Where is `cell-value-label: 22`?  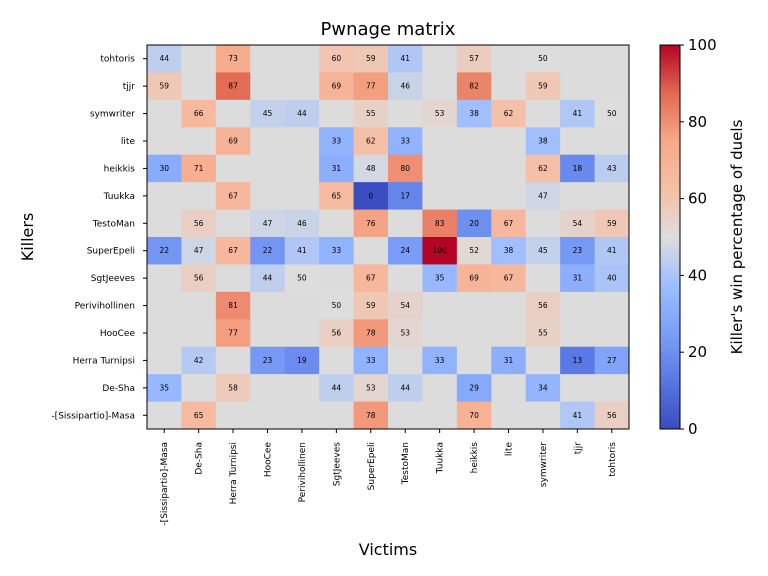
cell-value-label: 22 is located at coordinates (164, 250).